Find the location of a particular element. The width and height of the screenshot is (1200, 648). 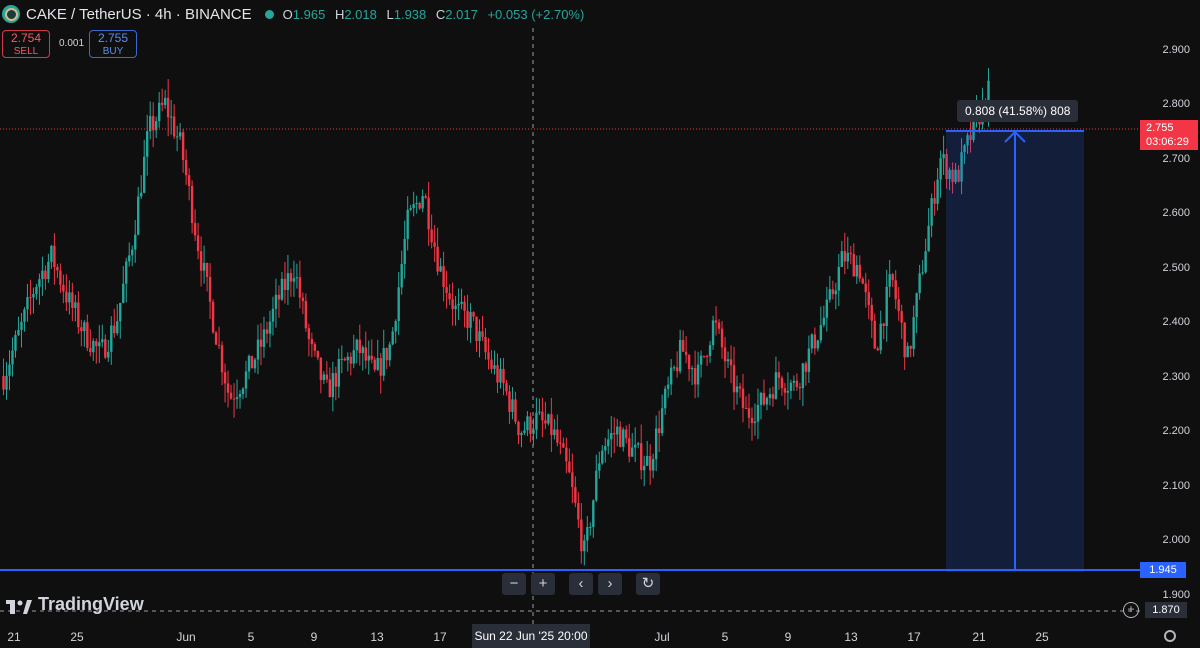

sell-price: 2.754 is located at coordinates (26, 38).